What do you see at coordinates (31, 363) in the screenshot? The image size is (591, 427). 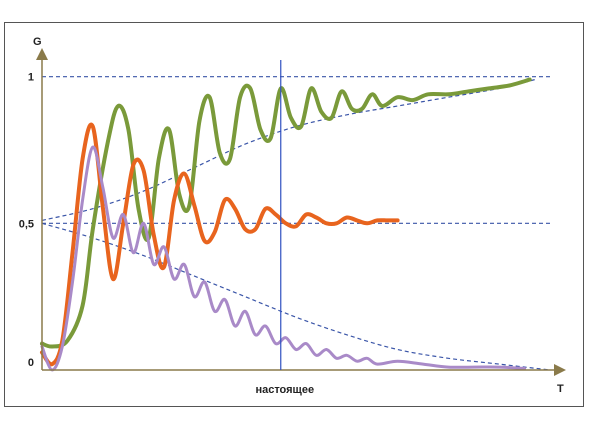 I see `y-tick-label: 0` at bounding box center [31, 363].